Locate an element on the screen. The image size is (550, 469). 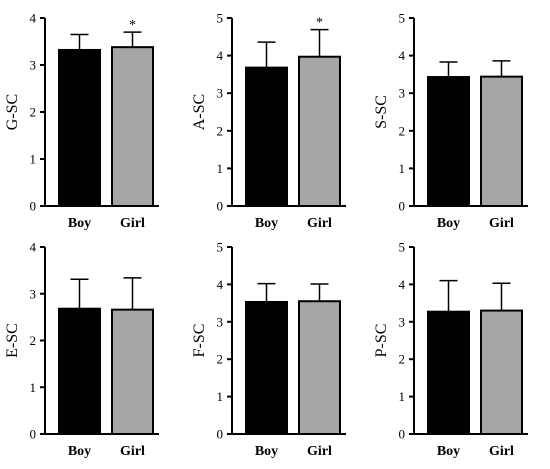
y-axis-title: A-SC is located at coordinates (199, 112).